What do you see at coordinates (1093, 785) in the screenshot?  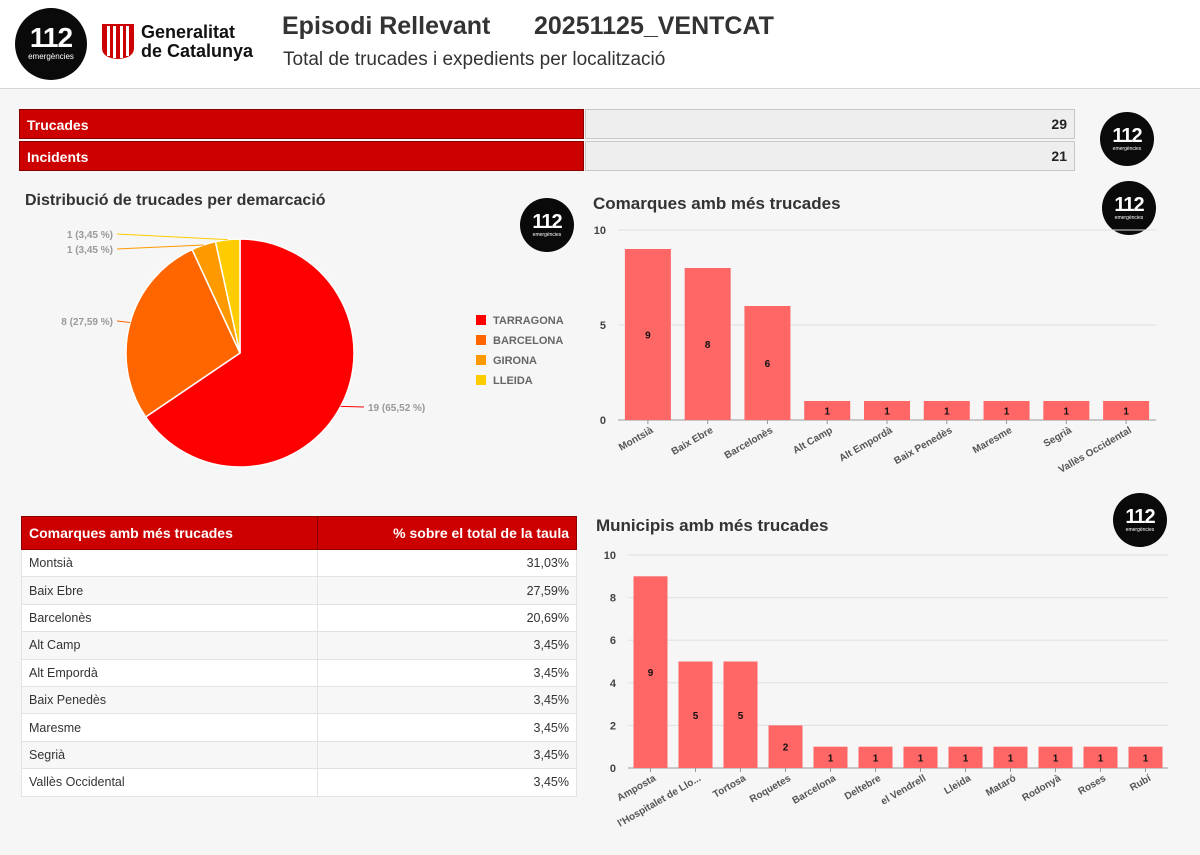 I see `x-tick-label: Roses` at bounding box center [1093, 785].